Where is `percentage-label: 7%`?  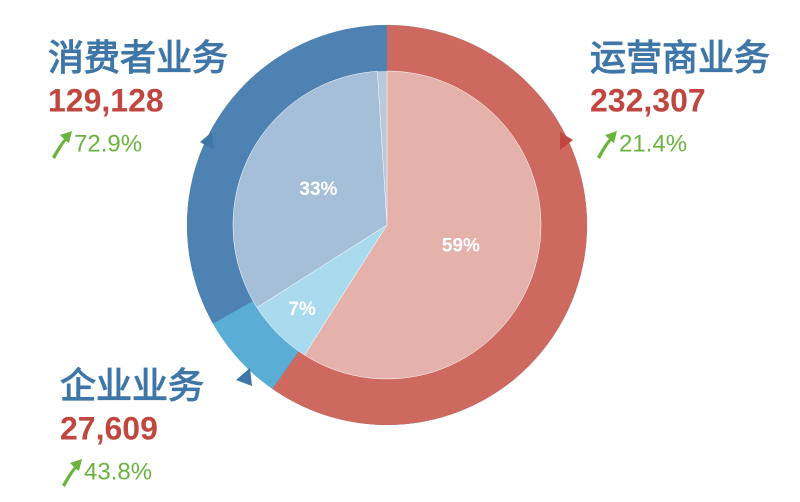 percentage-label: 7% is located at coordinates (302, 309).